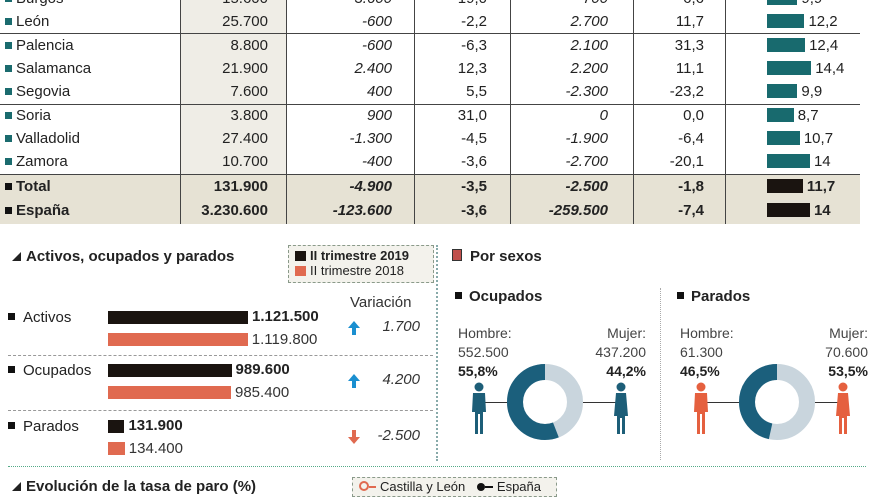  I want to click on value-2018: 134.400, so click(155, 448).